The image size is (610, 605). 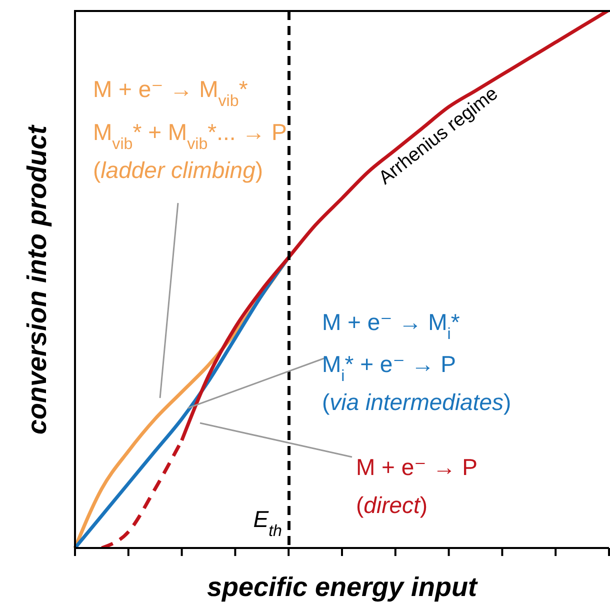 I want to click on x-axis-title: specific energy input, so click(x=342, y=587).